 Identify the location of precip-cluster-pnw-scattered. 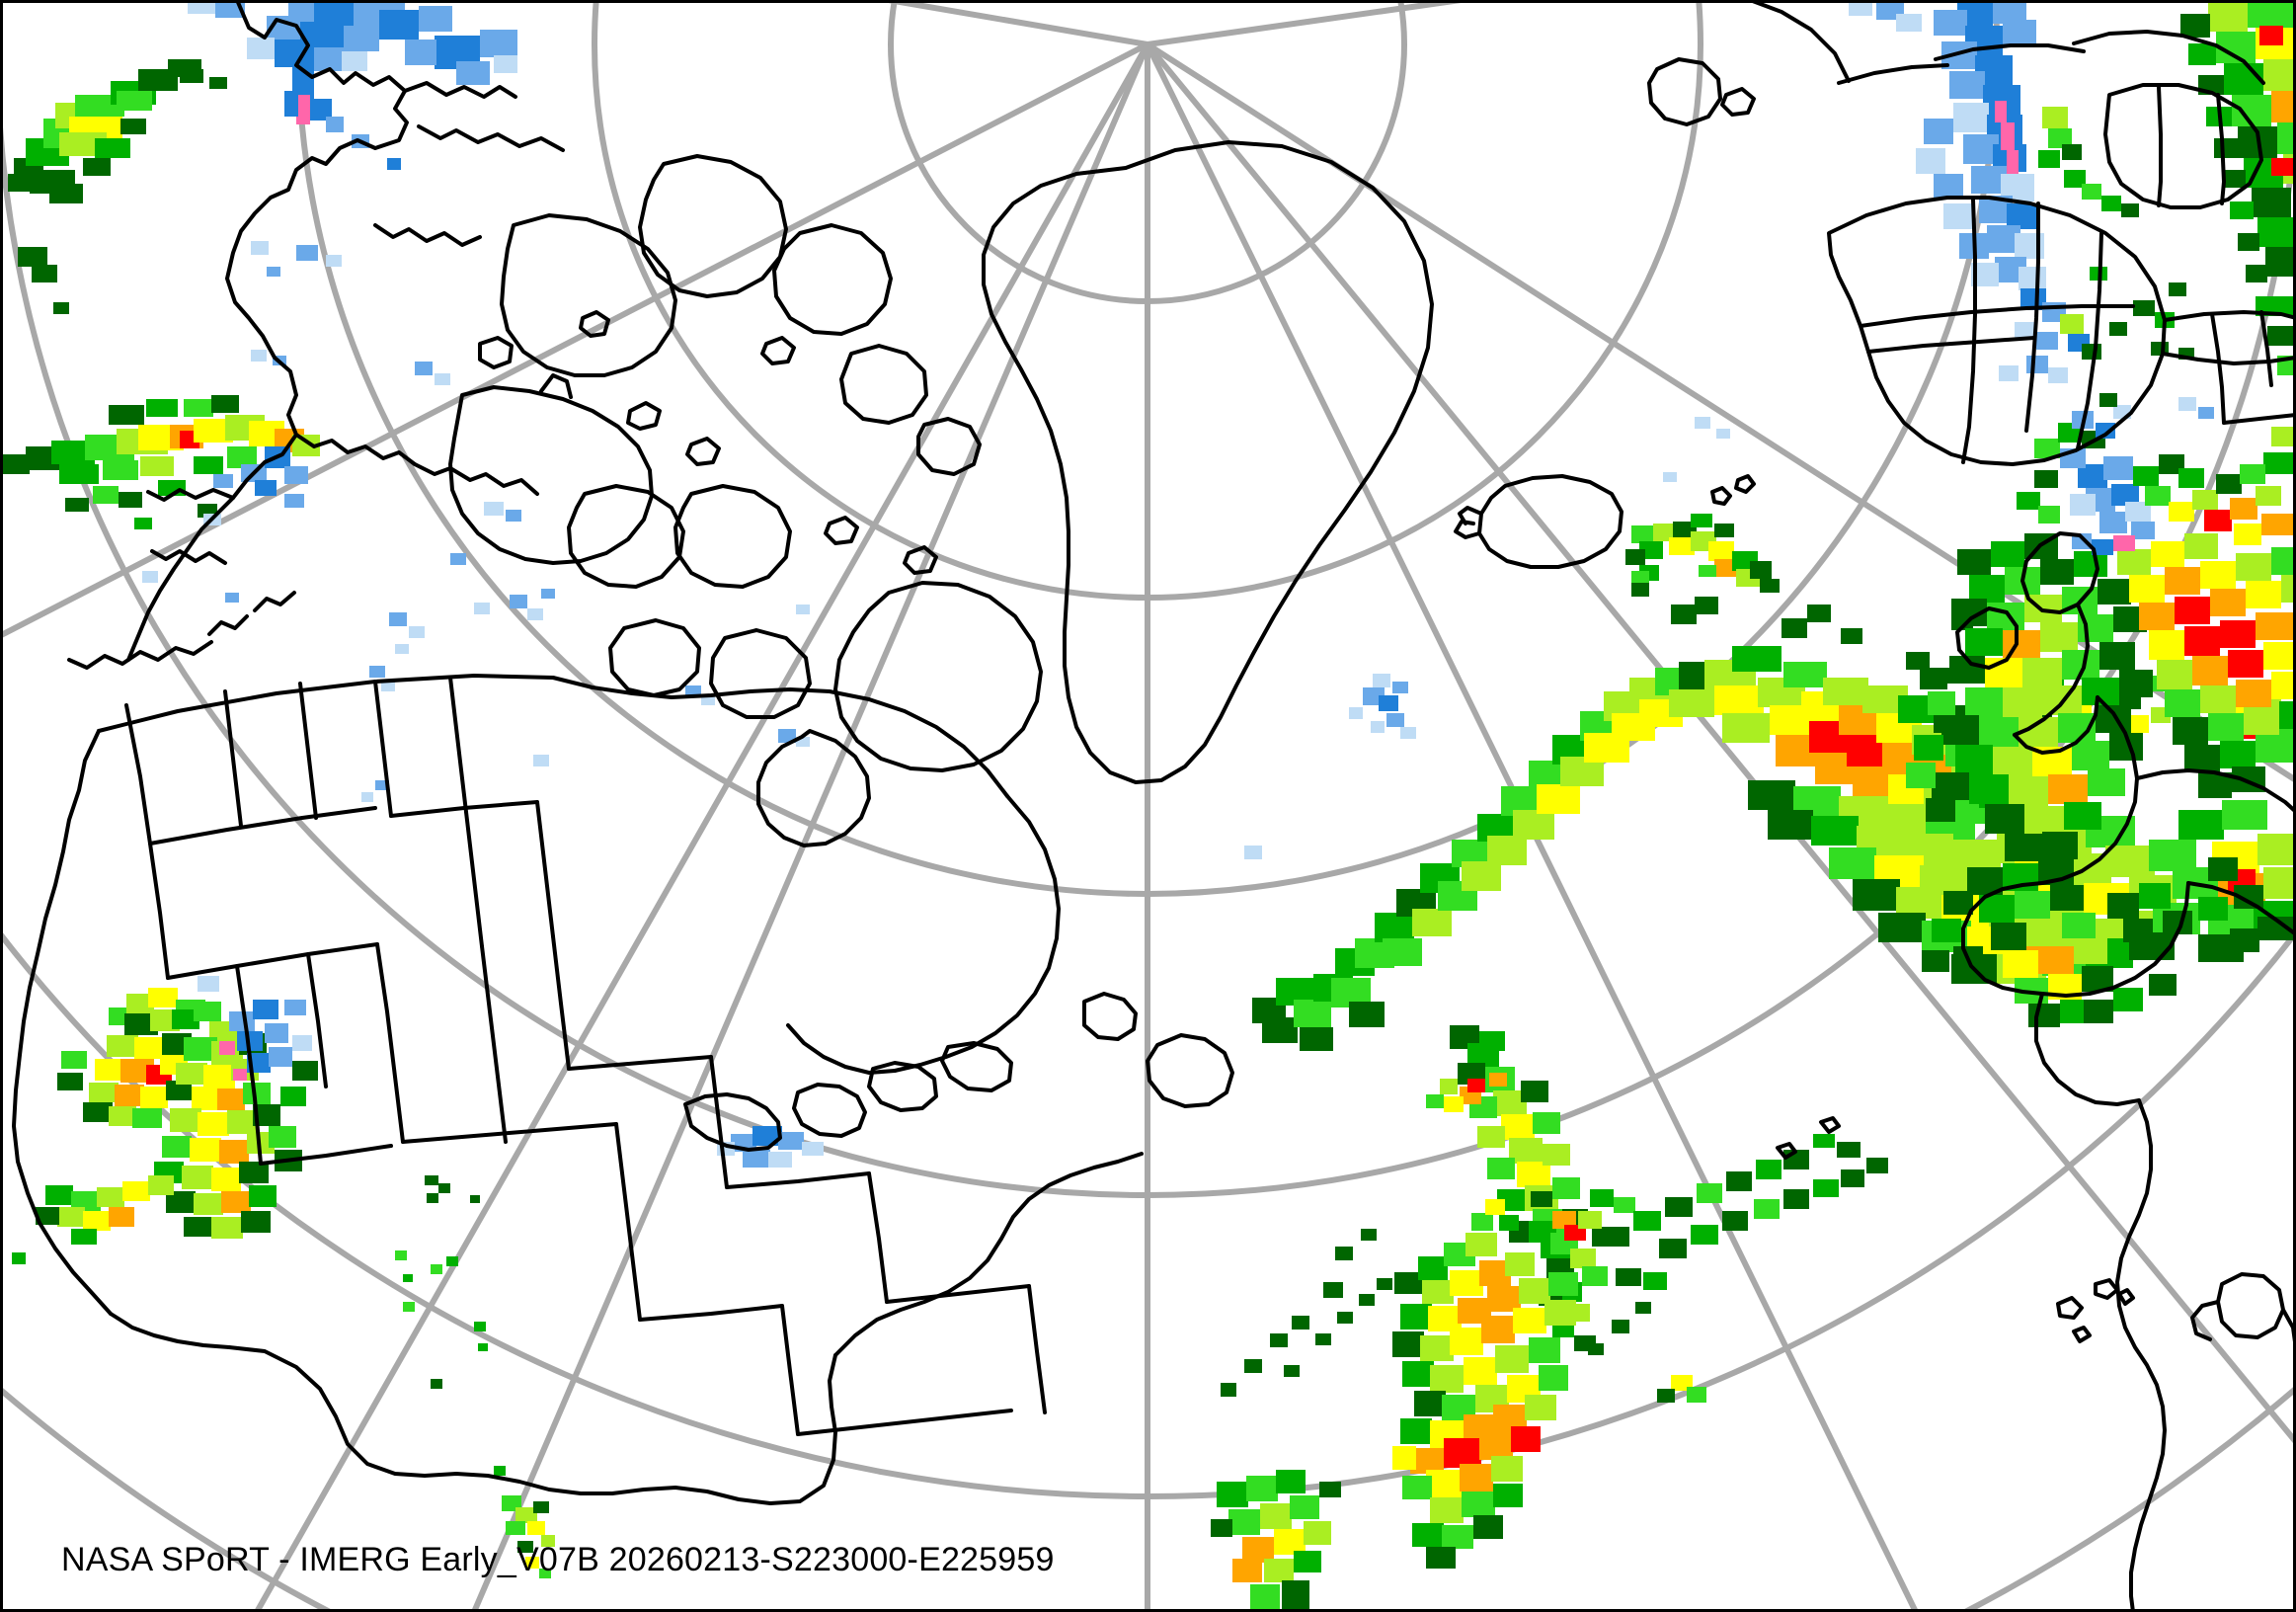
(242, 422).